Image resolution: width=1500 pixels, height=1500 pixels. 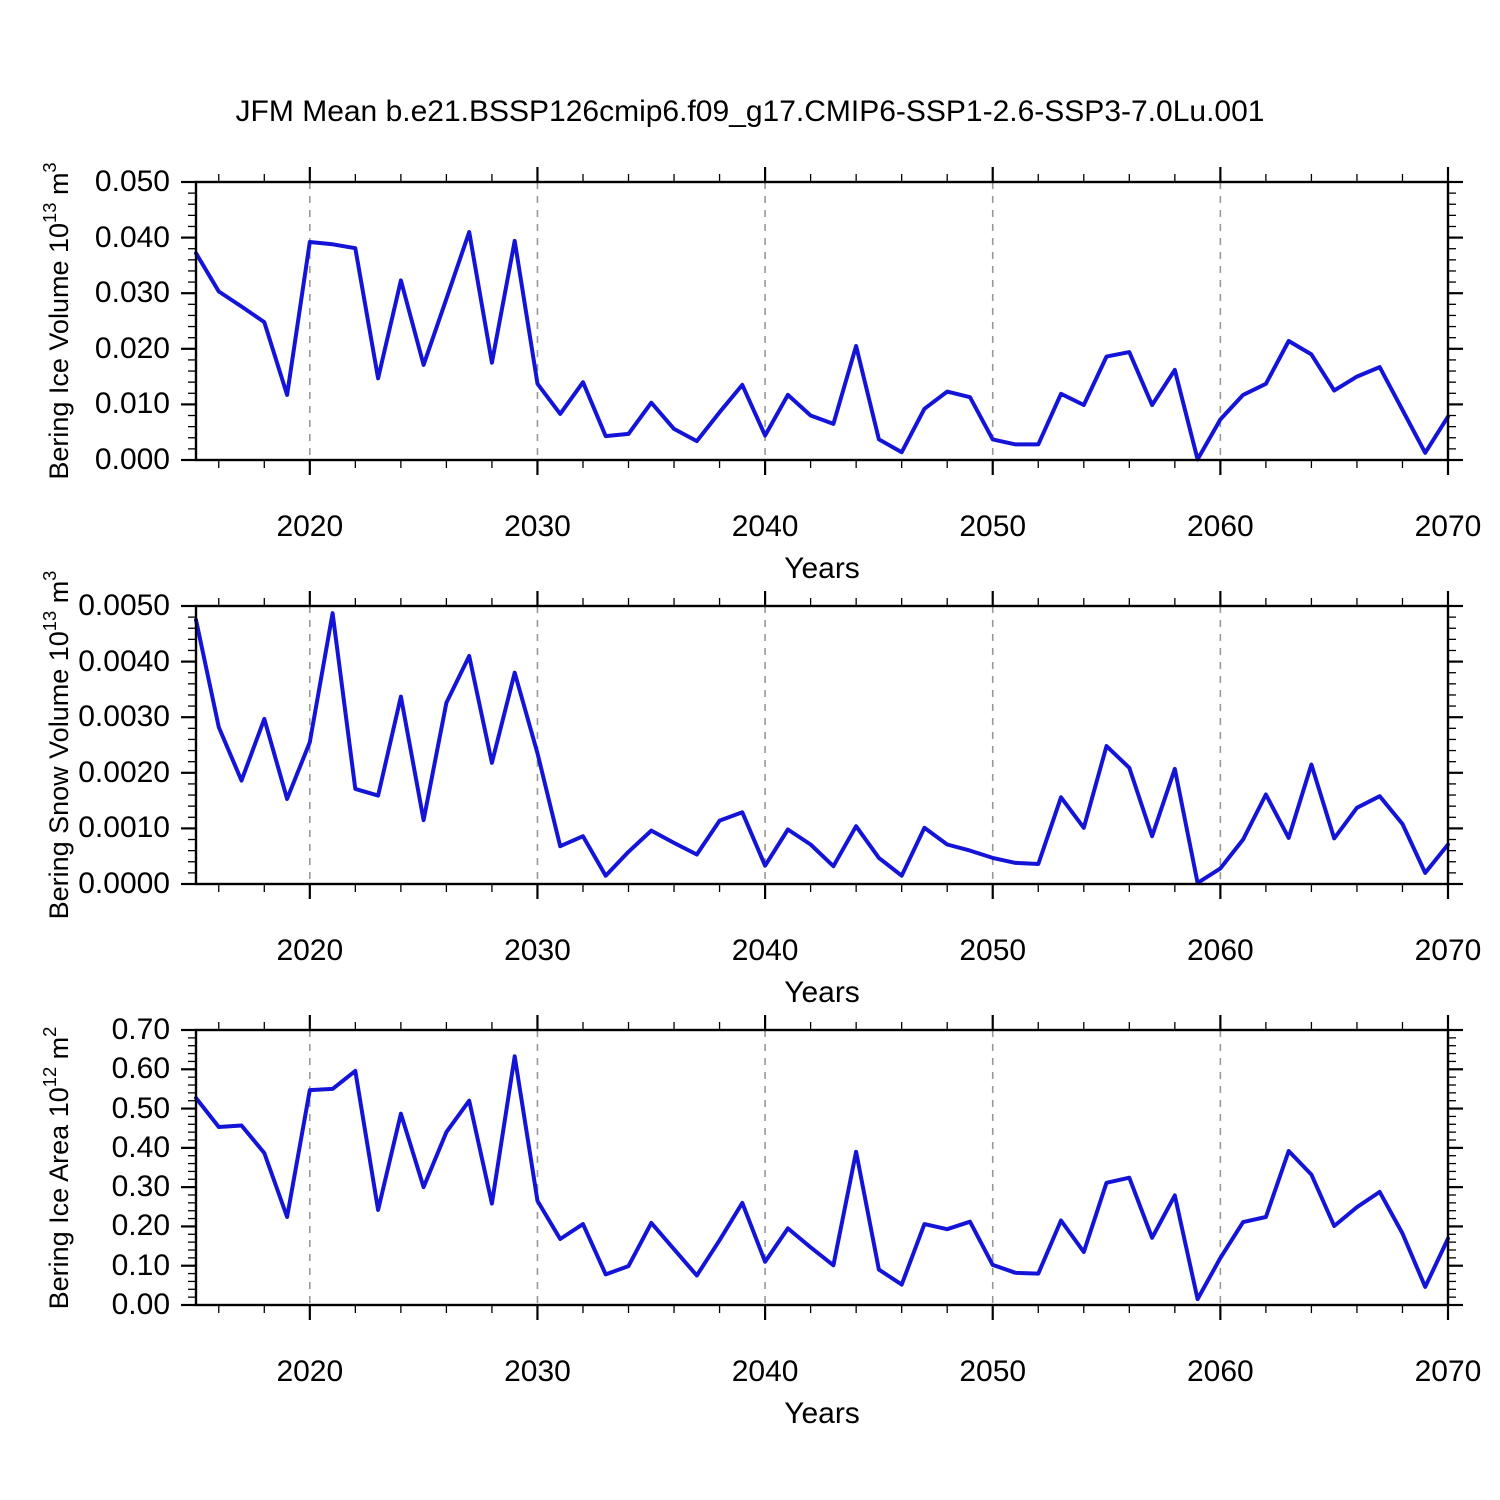 I want to click on y-tick-label: 0.000, so click(x=132, y=459).